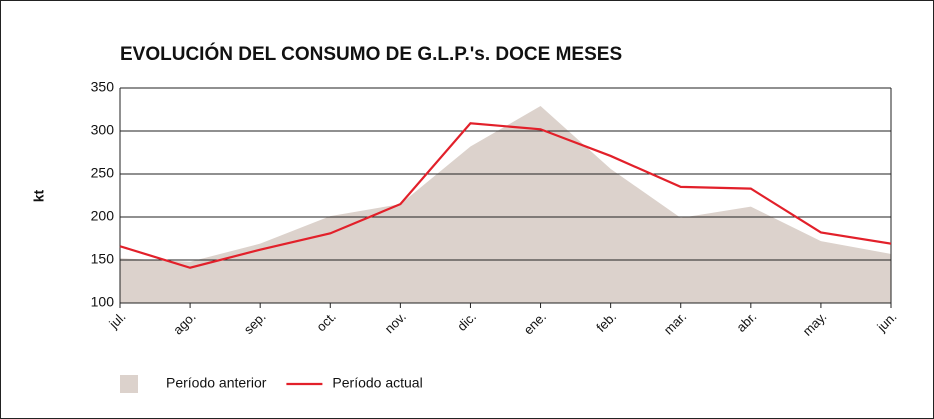  Describe the element at coordinates (129, 384) in the screenshot. I see `legend-swatch` at that location.